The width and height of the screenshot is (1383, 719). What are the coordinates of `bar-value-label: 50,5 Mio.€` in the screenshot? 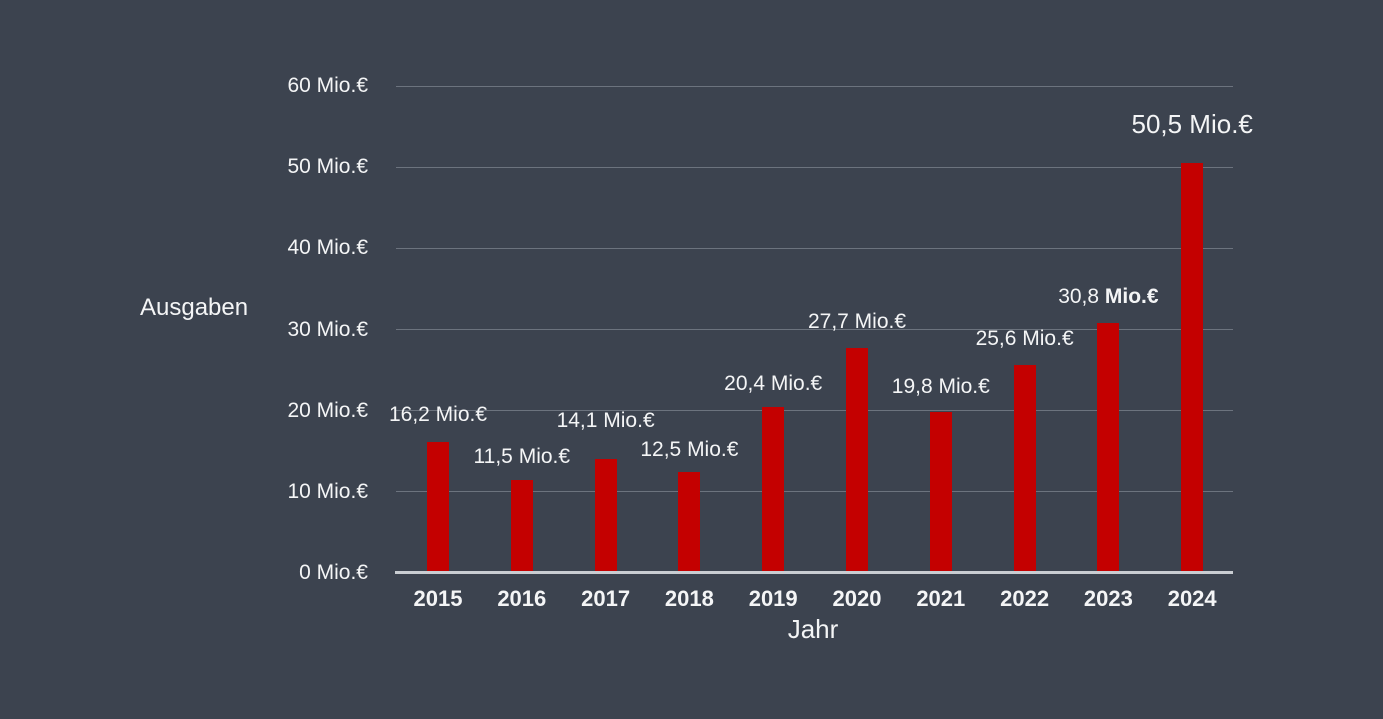 It's located at (1192, 124).